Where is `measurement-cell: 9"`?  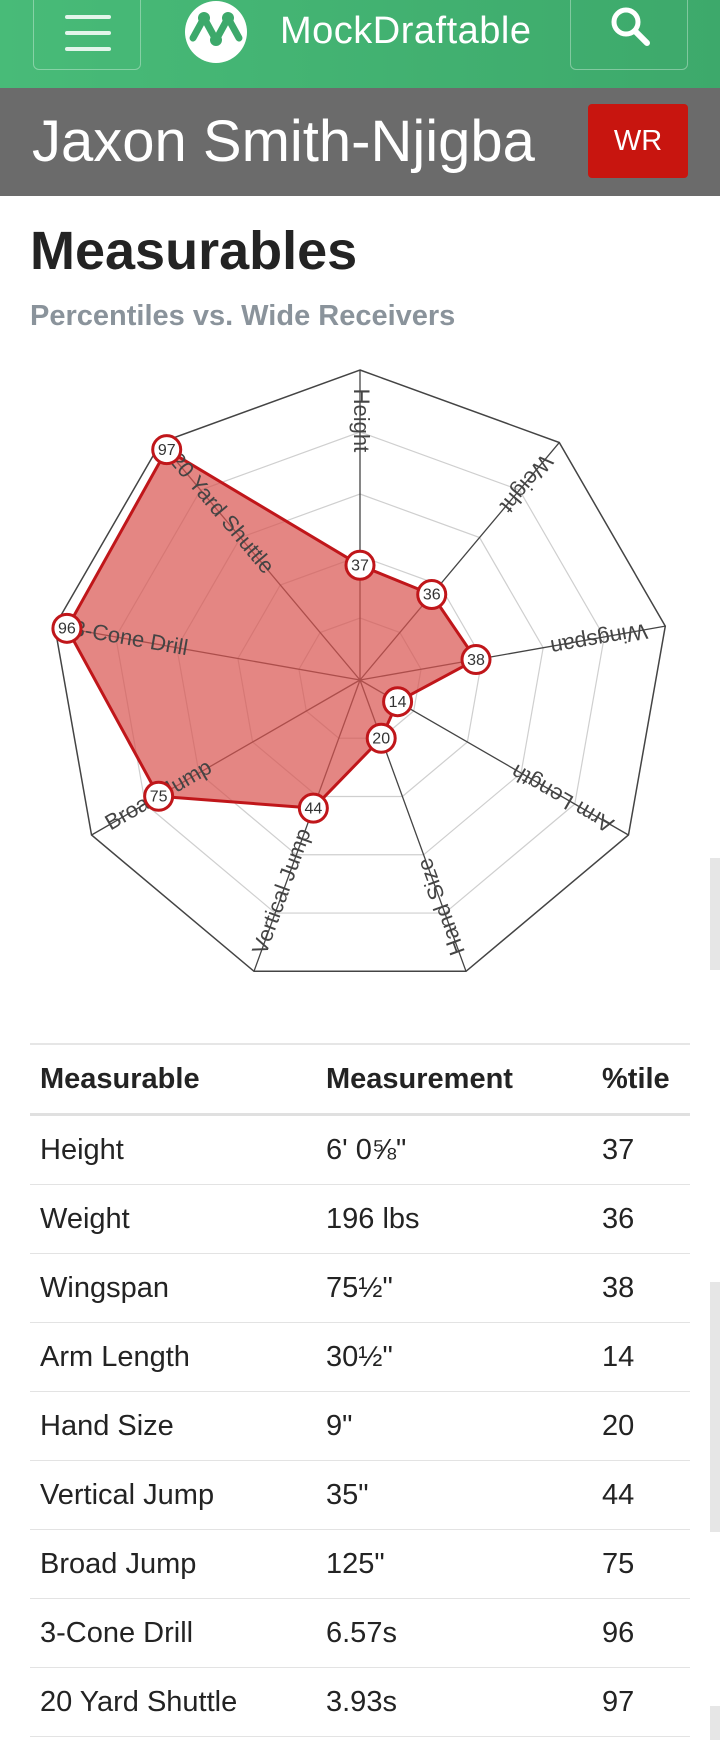 measurement-cell: 9" is located at coordinates (454, 1426).